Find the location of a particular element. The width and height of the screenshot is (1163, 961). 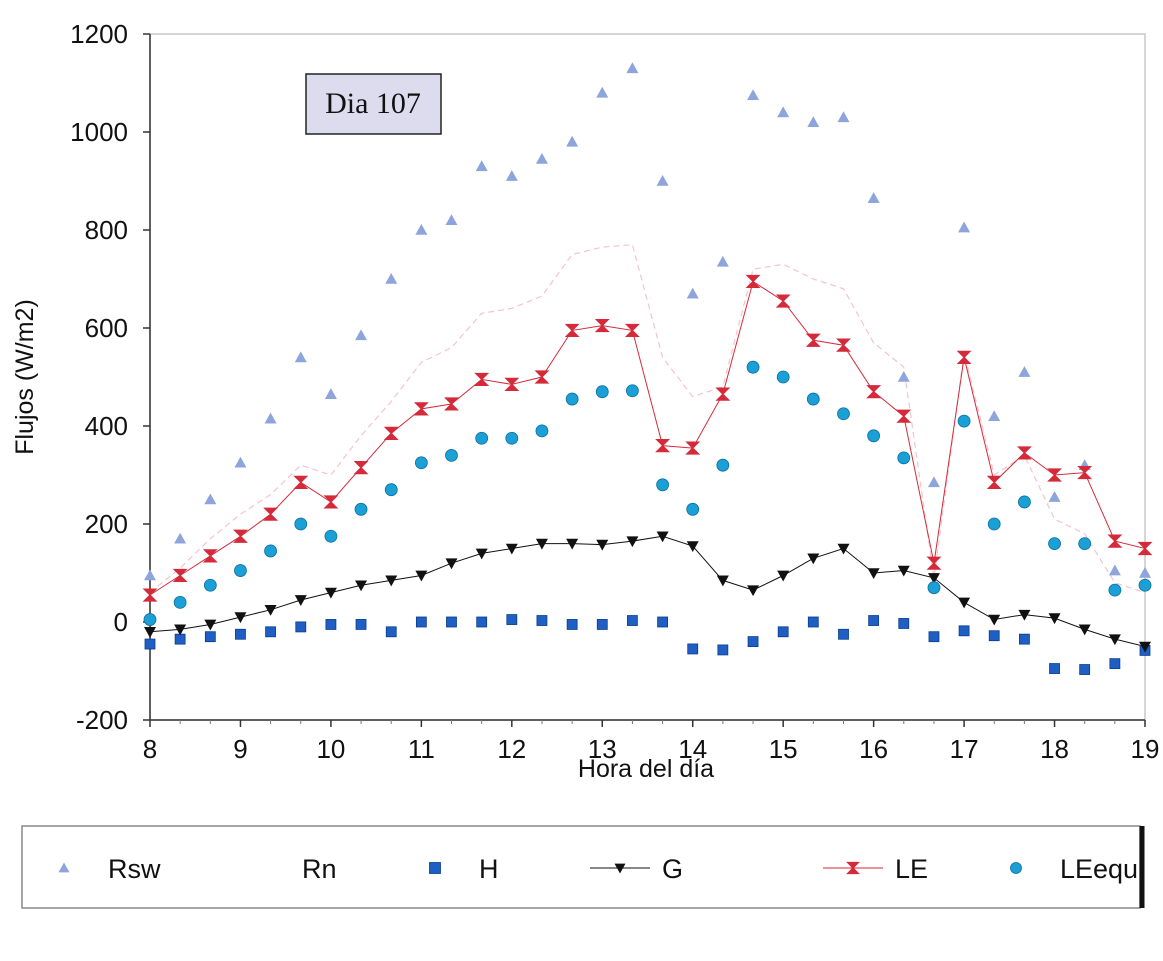

y-tick-label: 200 is located at coordinates (106, 524).